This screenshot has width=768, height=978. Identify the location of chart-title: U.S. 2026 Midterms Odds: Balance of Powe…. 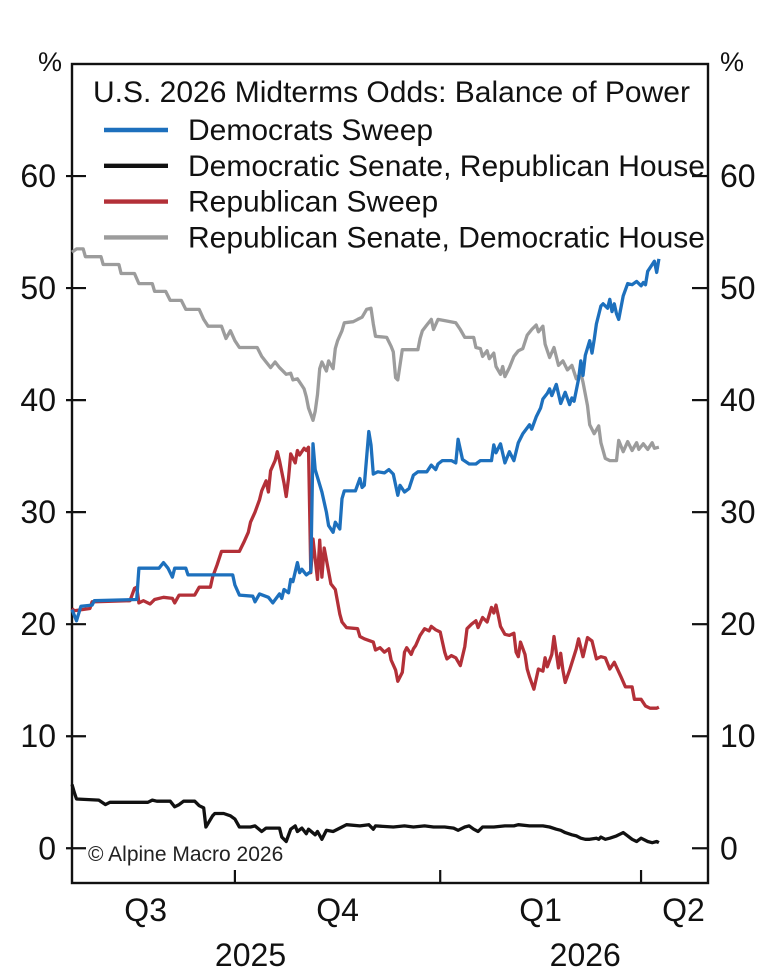
(391, 92).